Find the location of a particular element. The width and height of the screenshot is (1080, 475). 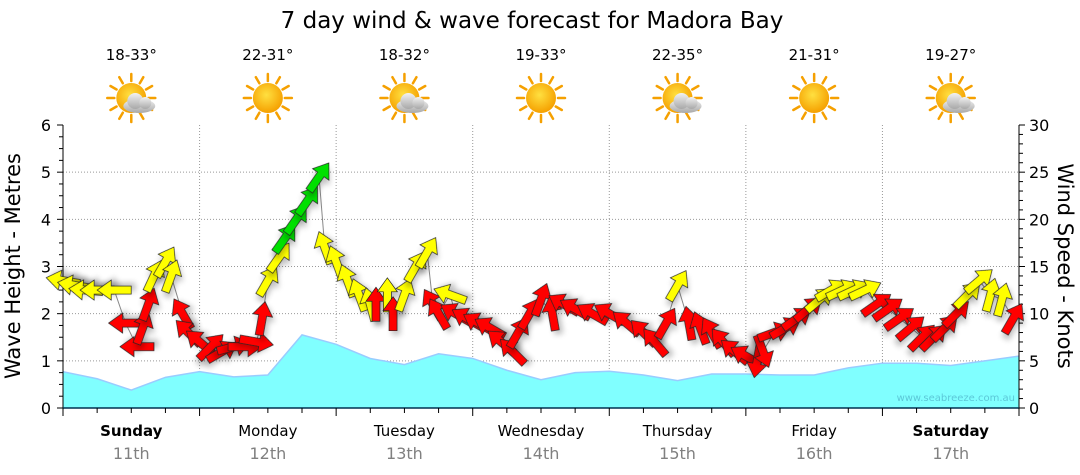

y-tick-label-right: 30 is located at coordinates (1039, 125).